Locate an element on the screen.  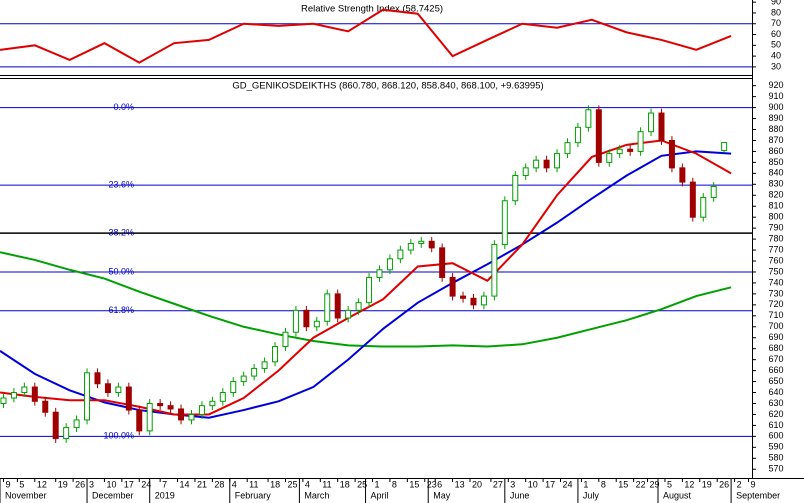
x-tick-label: 10 is located at coordinates (533, 484).